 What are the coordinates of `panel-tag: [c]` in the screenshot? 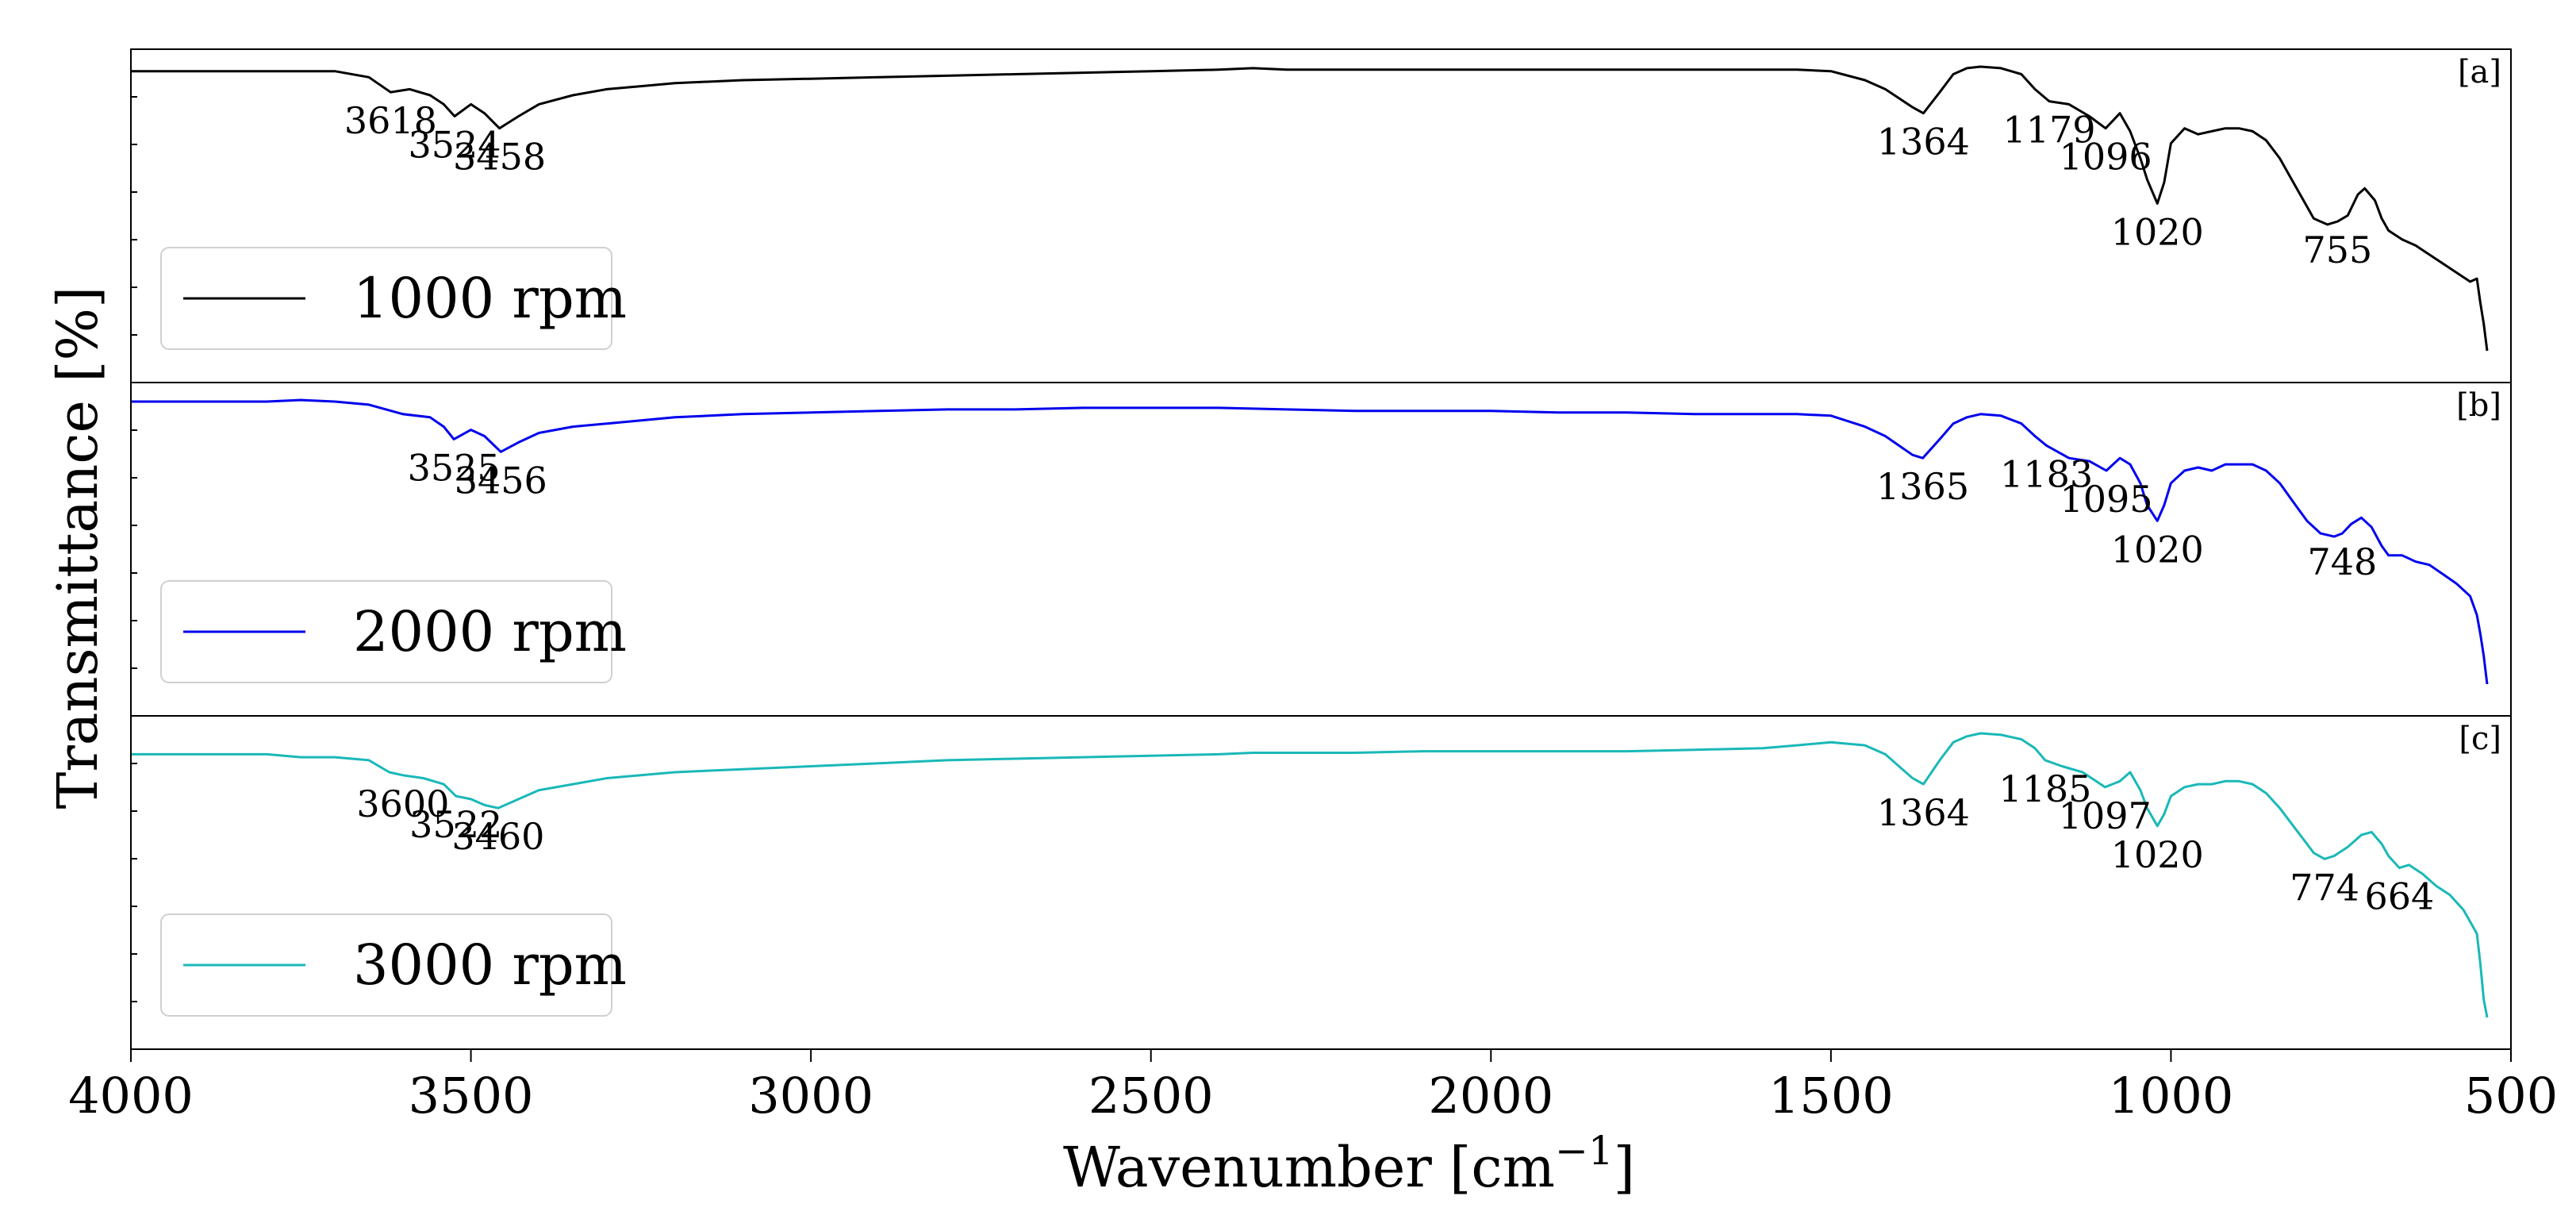 It's located at (2480, 739).